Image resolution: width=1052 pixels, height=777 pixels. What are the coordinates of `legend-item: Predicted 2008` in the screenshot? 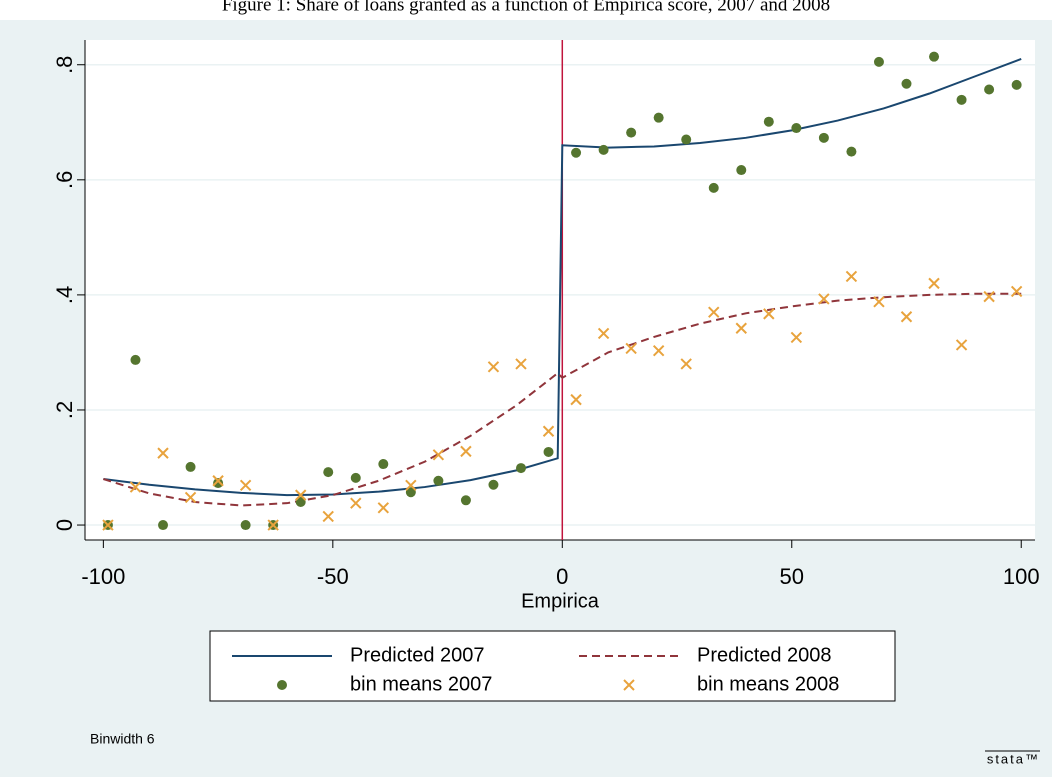 It's located at (705, 655).